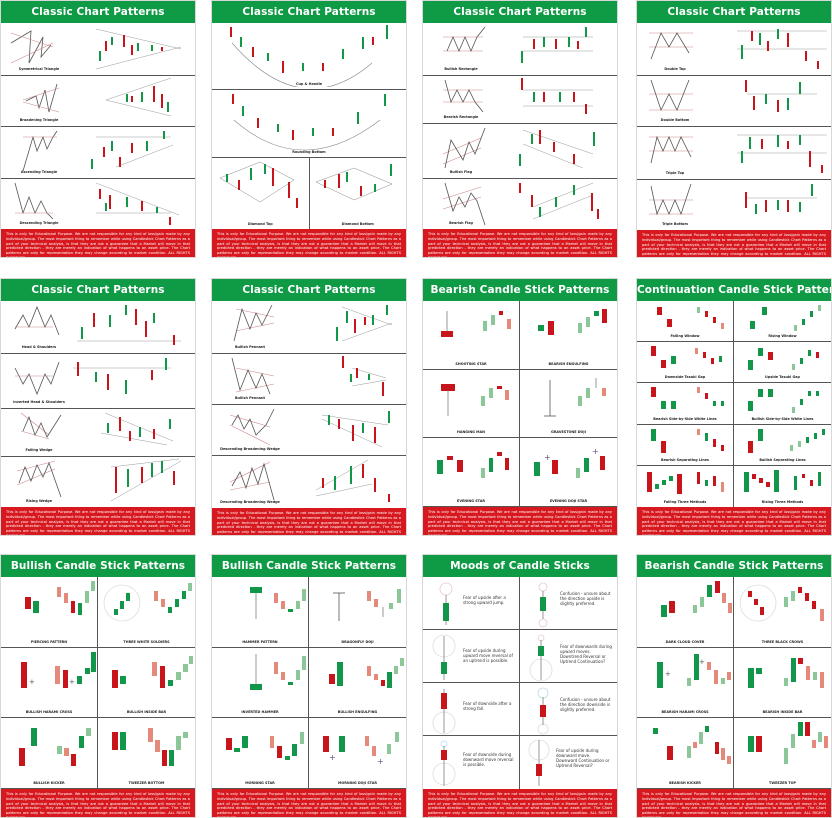 The height and width of the screenshot is (818, 832). What do you see at coordinates (734, 101) in the screenshot?
I see `pattern-panel: Double Bottom` at bounding box center [734, 101].